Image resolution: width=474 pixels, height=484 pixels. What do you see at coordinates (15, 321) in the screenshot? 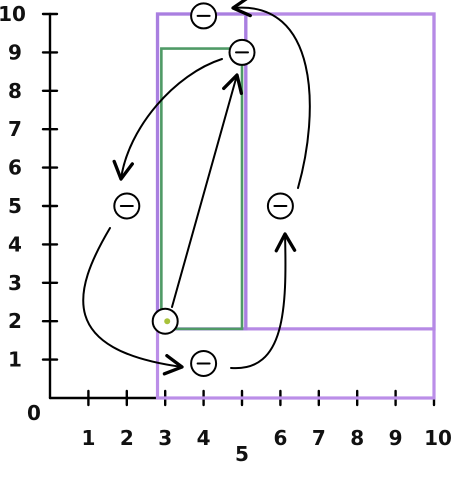
I see `y-tick-label: 2` at bounding box center [15, 321].